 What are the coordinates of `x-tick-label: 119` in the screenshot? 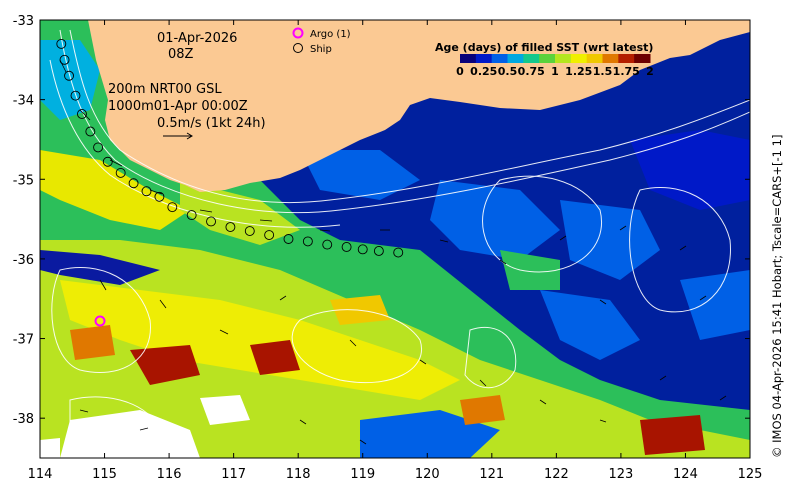 It's located at (362, 474).